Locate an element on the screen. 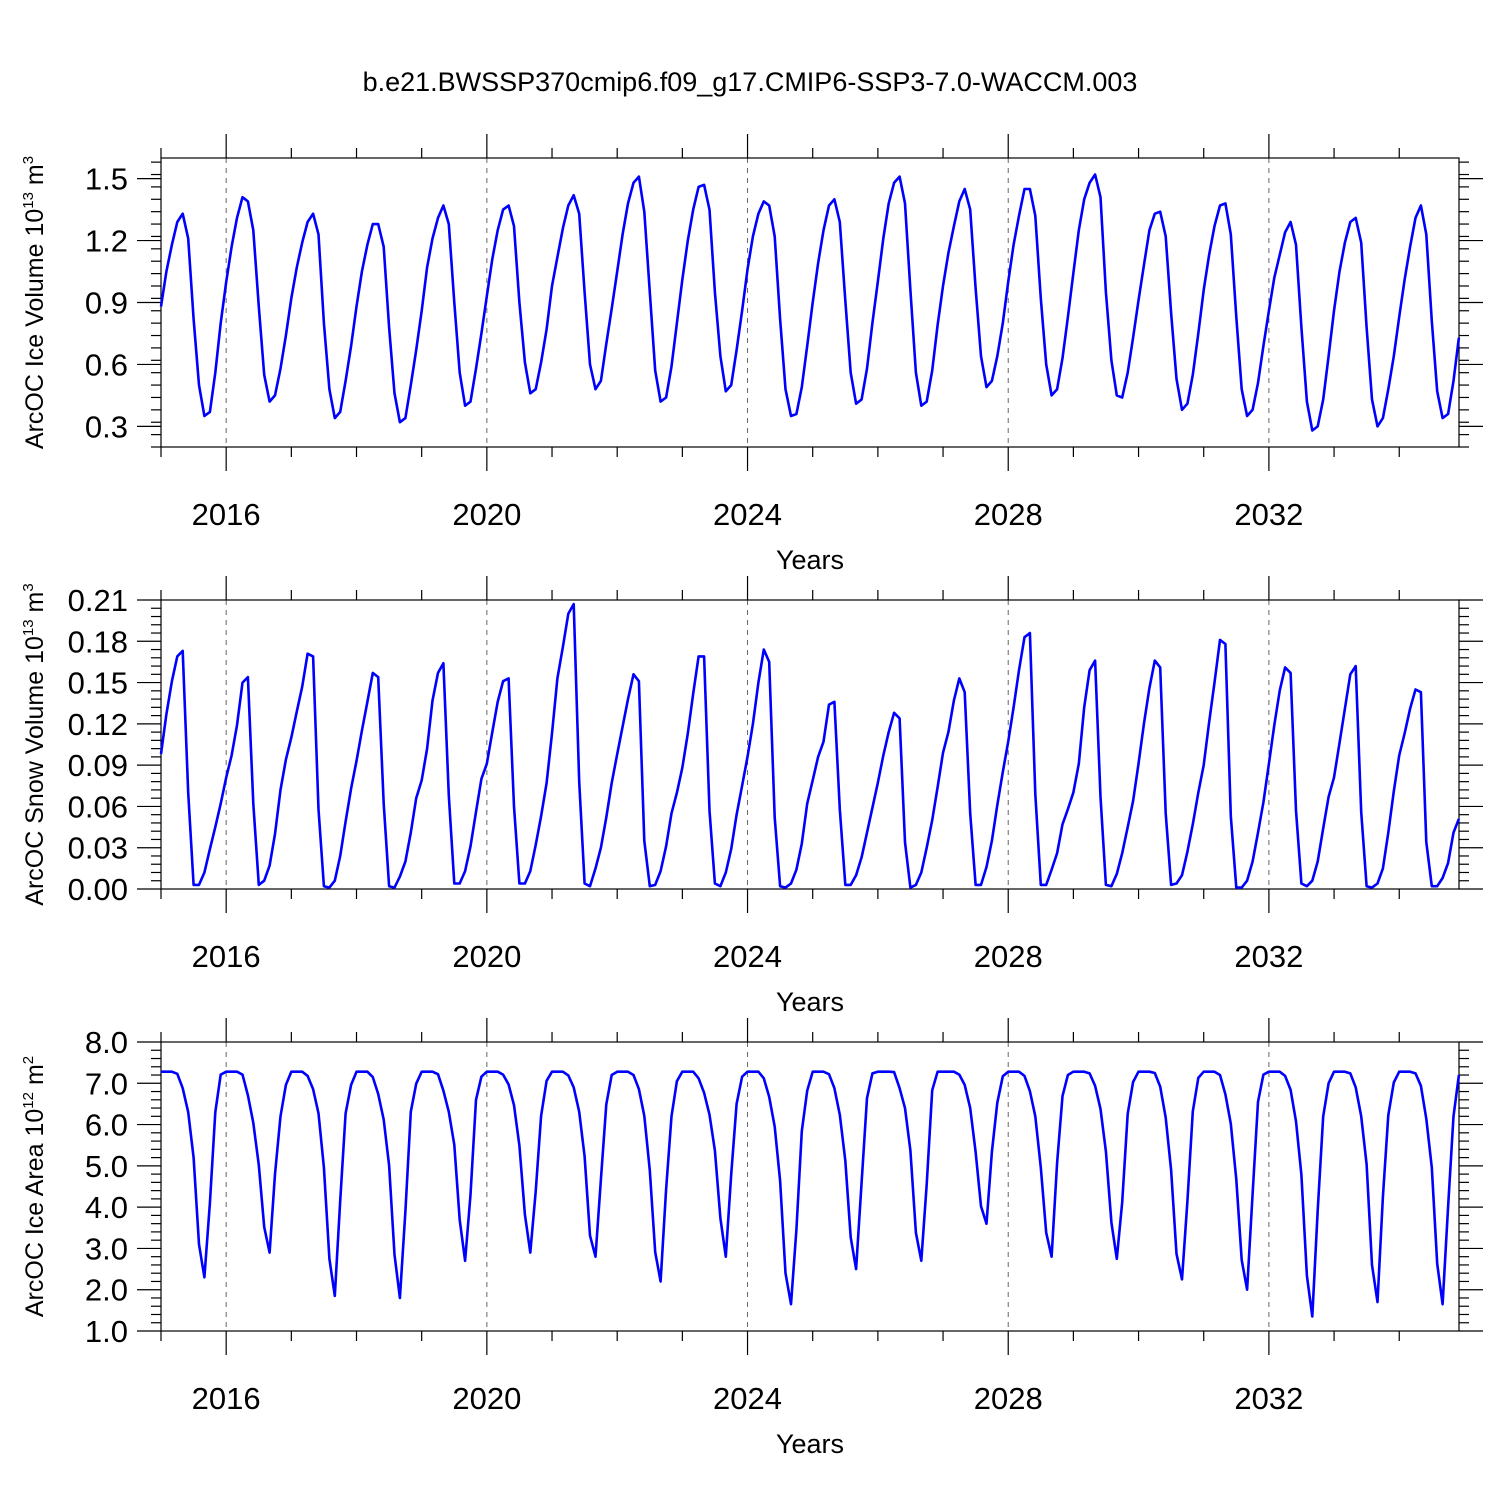 The image size is (1500, 1500). y-tick-label: 0.3 is located at coordinates (106, 426).